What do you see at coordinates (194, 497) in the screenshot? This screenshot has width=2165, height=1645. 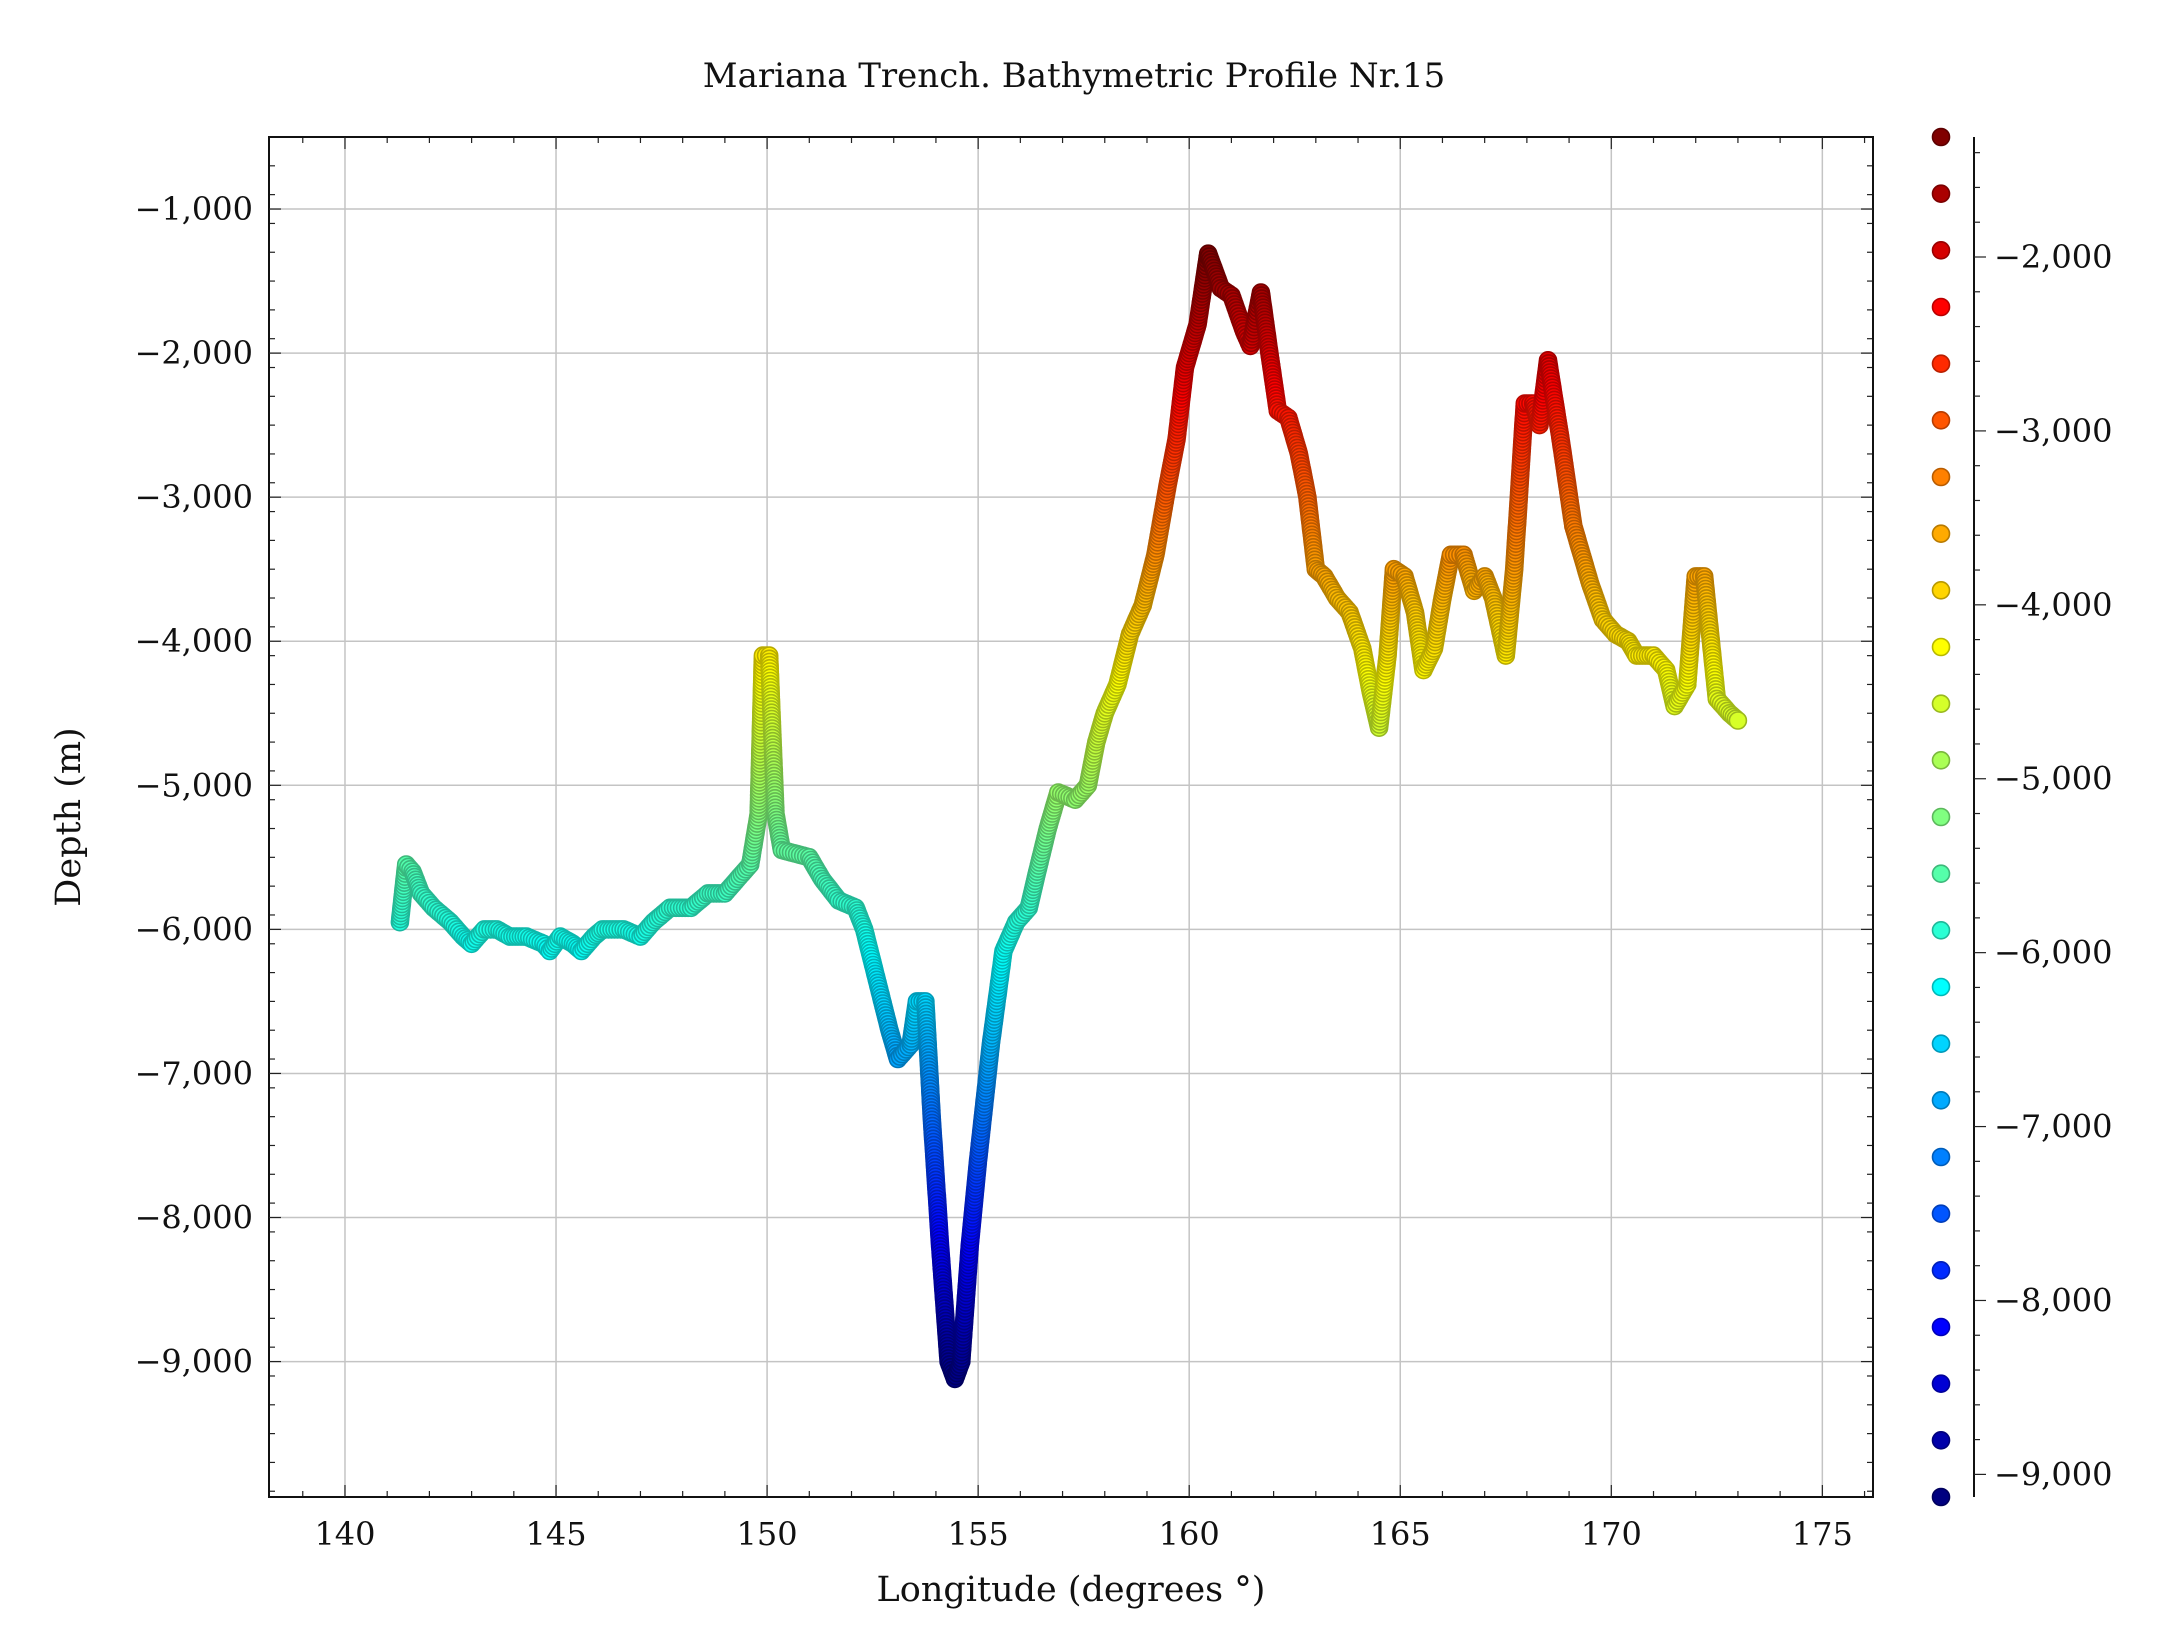 I see `y-tick-label: −3,000` at bounding box center [194, 497].